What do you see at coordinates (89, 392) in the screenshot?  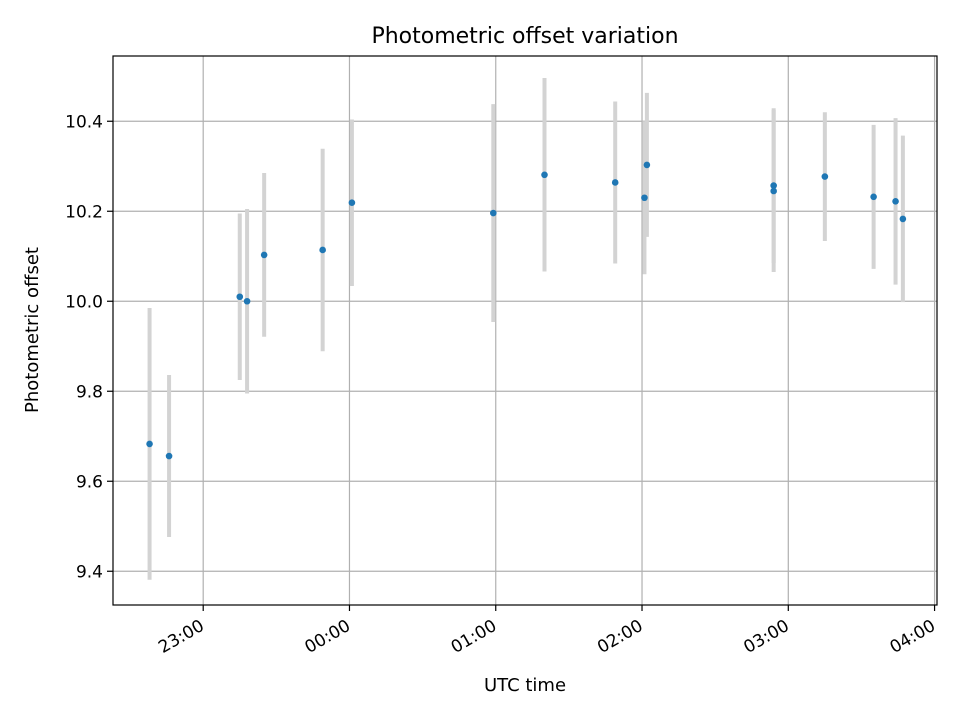 I see `y-tick-label: 9.8` at bounding box center [89, 392].